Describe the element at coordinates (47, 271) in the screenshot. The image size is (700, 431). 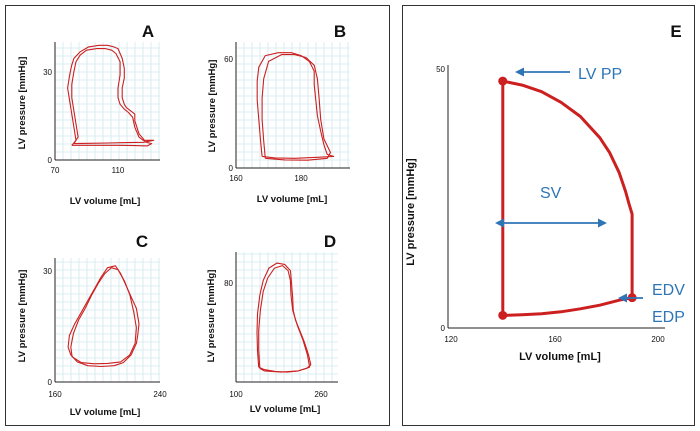
I see `panel-c-ytick-30: 30` at that location.